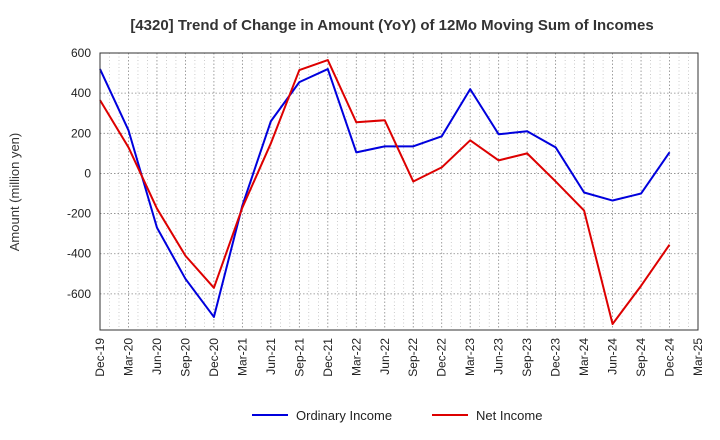 This screenshot has width=720, height=440. What do you see at coordinates (470, 357) in the screenshot?
I see `x-tick-label: Mar-23` at bounding box center [470, 357].